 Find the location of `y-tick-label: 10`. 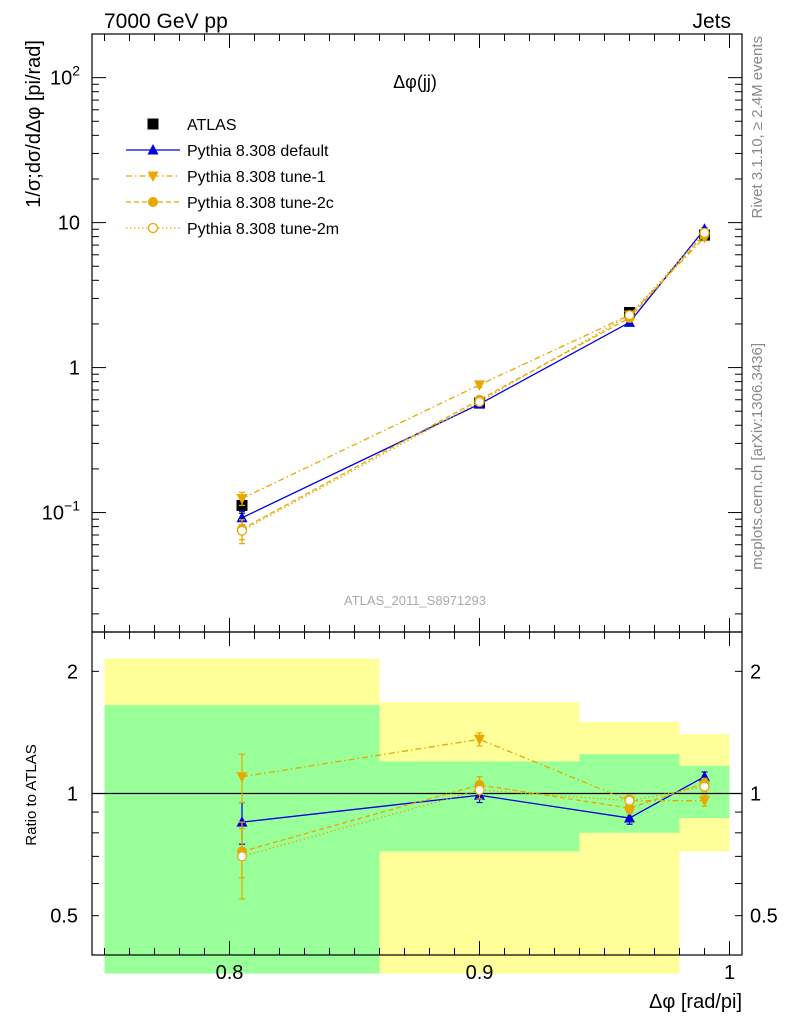

y-tick-label: 10 is located at coordinates (69, 224).